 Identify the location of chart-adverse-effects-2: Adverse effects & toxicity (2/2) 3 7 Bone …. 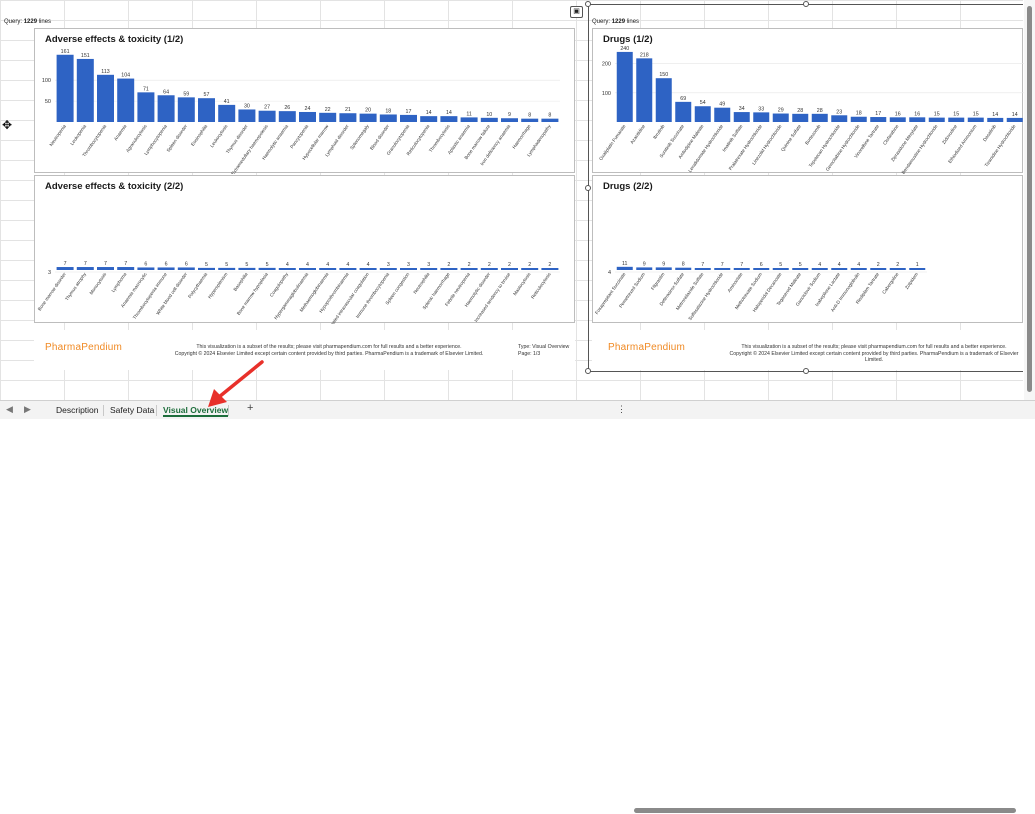
(304, 249).